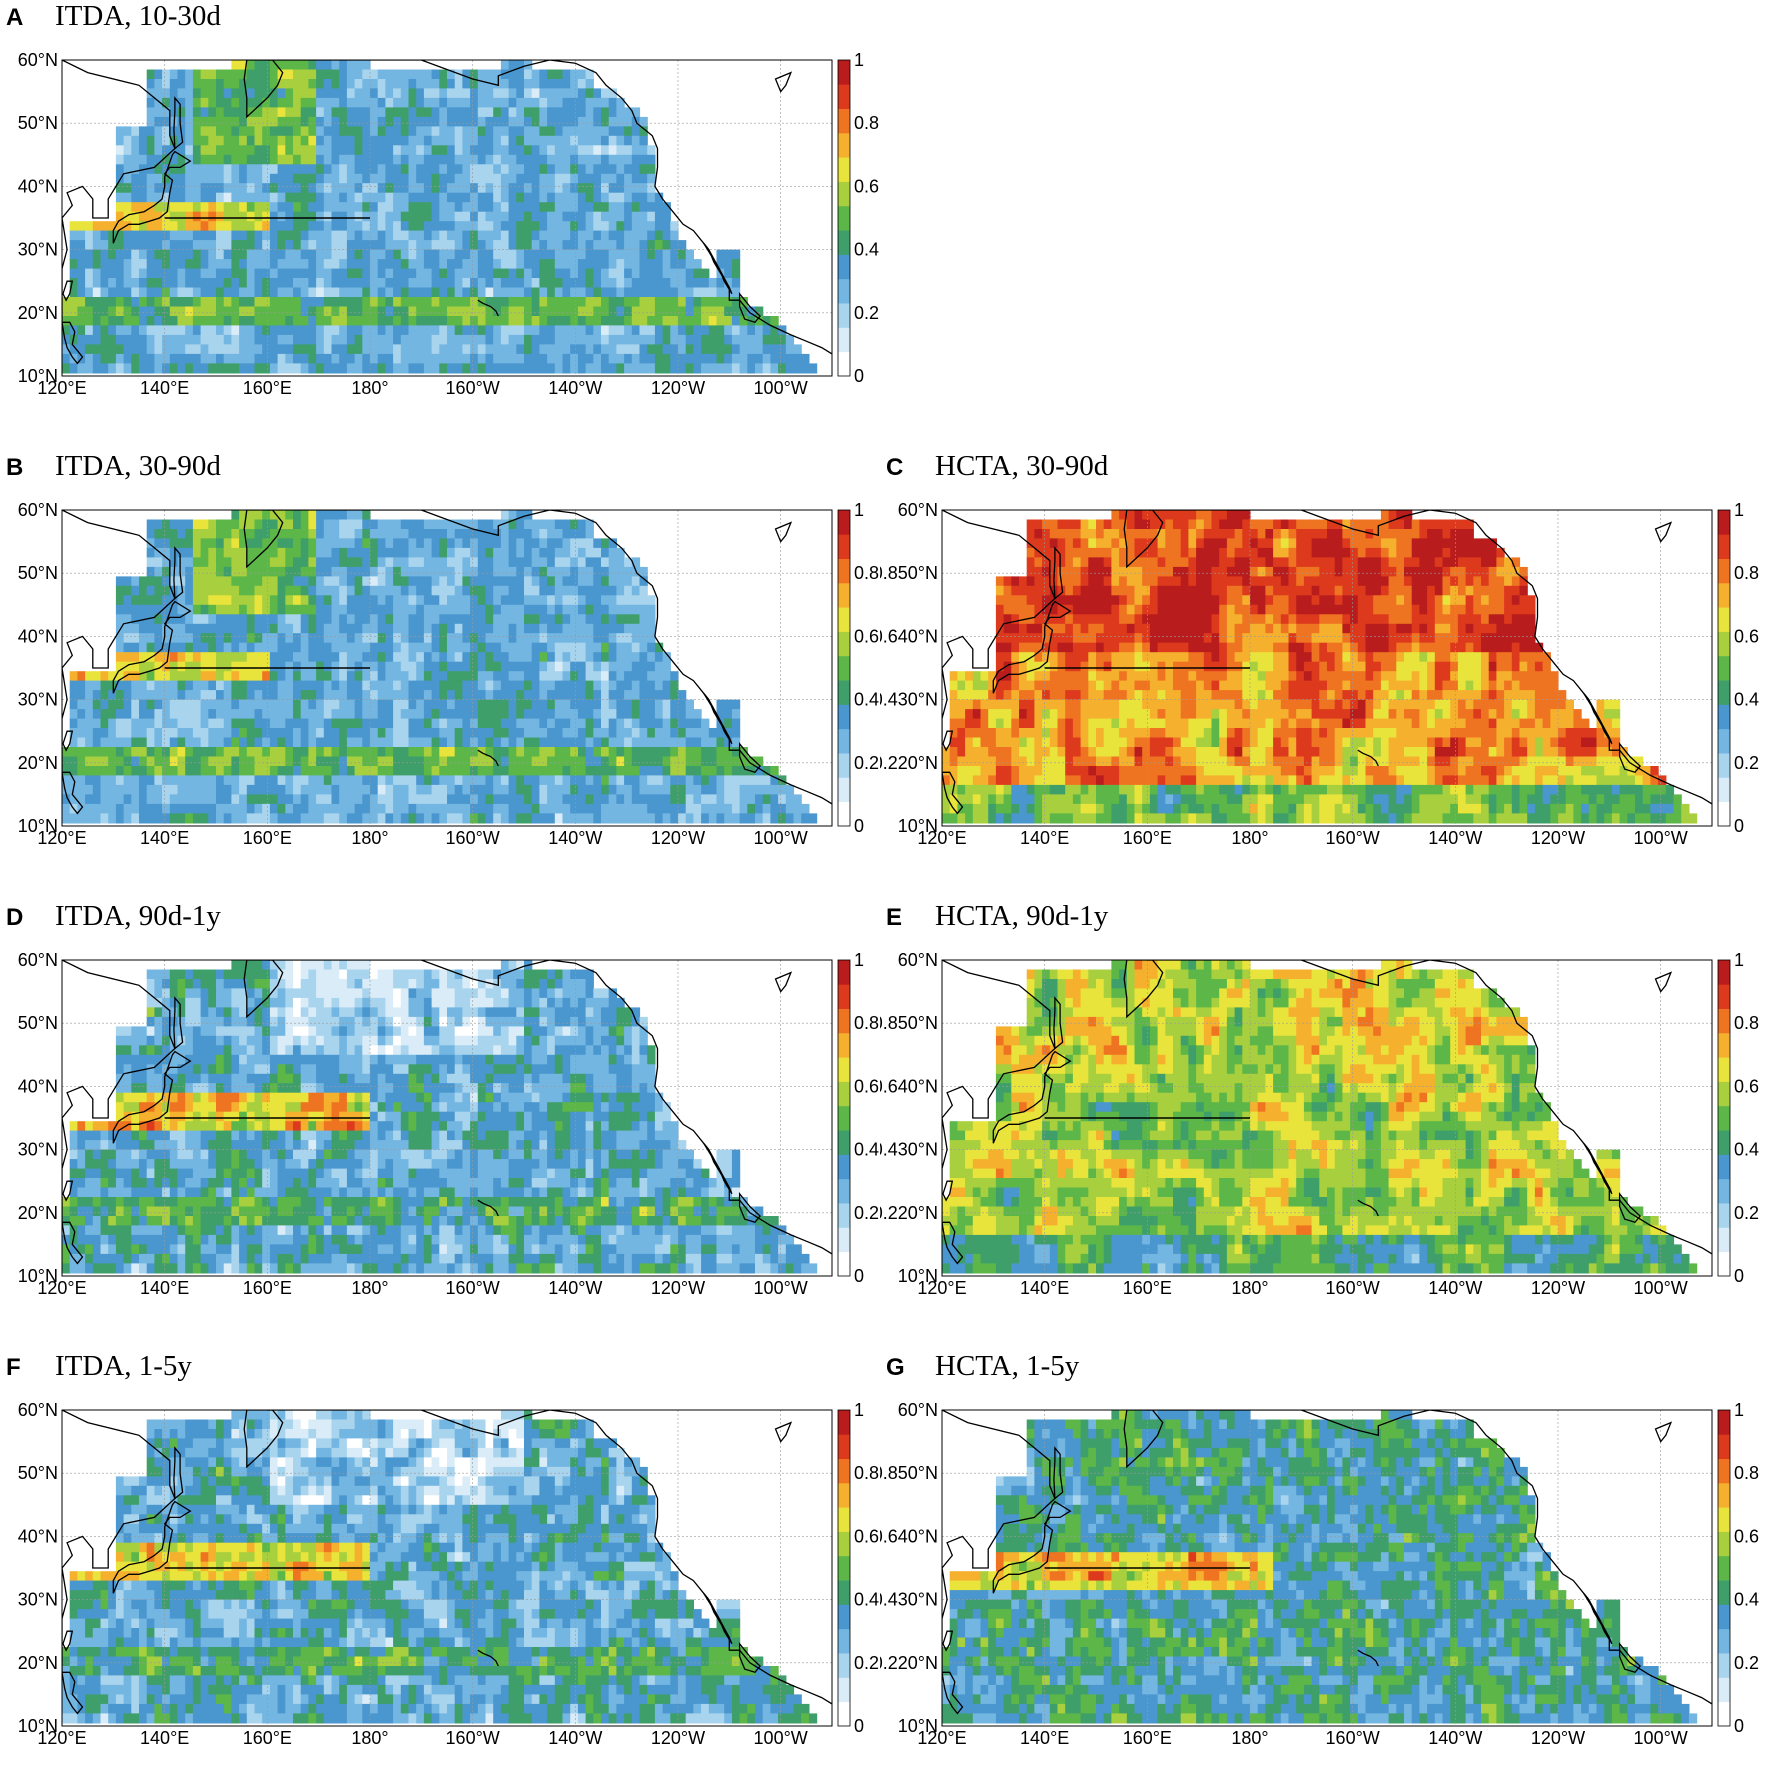 This screenshot has width=1772, height=1790. Describe the element at coordinates (909, 573) in the screenshot. I see `lat-tick-label: 0.850°N` at that location.